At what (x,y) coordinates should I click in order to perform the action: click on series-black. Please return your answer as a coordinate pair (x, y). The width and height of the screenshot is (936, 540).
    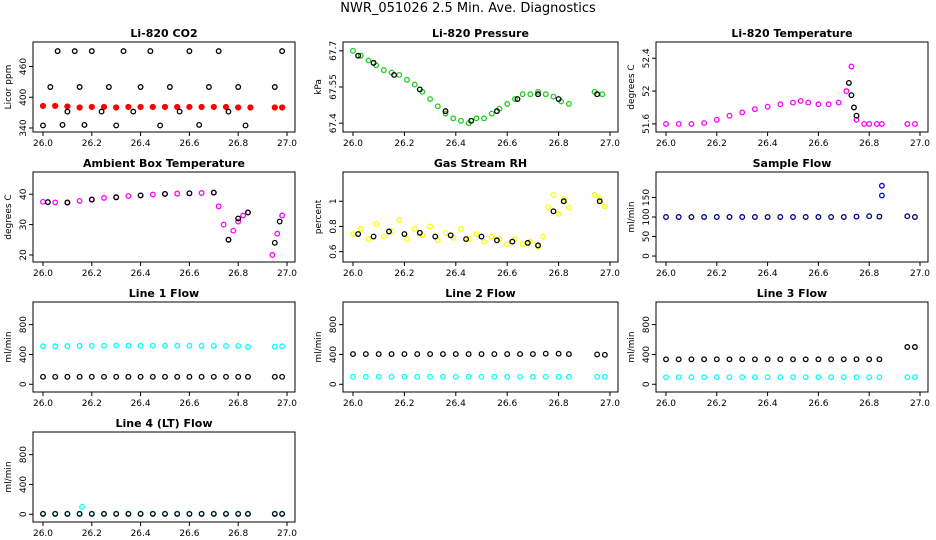
    Looking at the image, I should click on (163, 376).